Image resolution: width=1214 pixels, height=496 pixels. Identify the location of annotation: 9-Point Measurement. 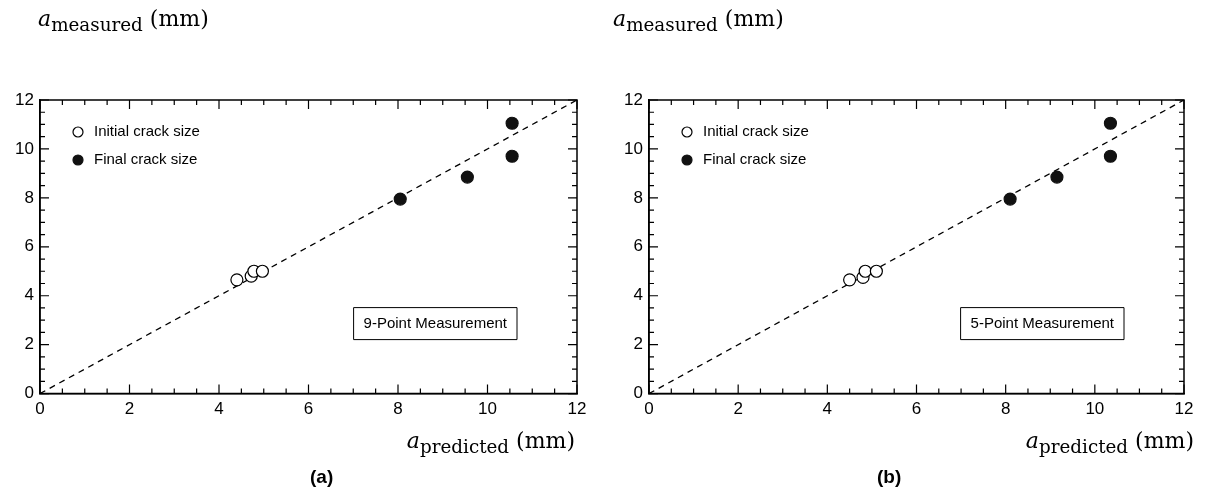
(435, 322).